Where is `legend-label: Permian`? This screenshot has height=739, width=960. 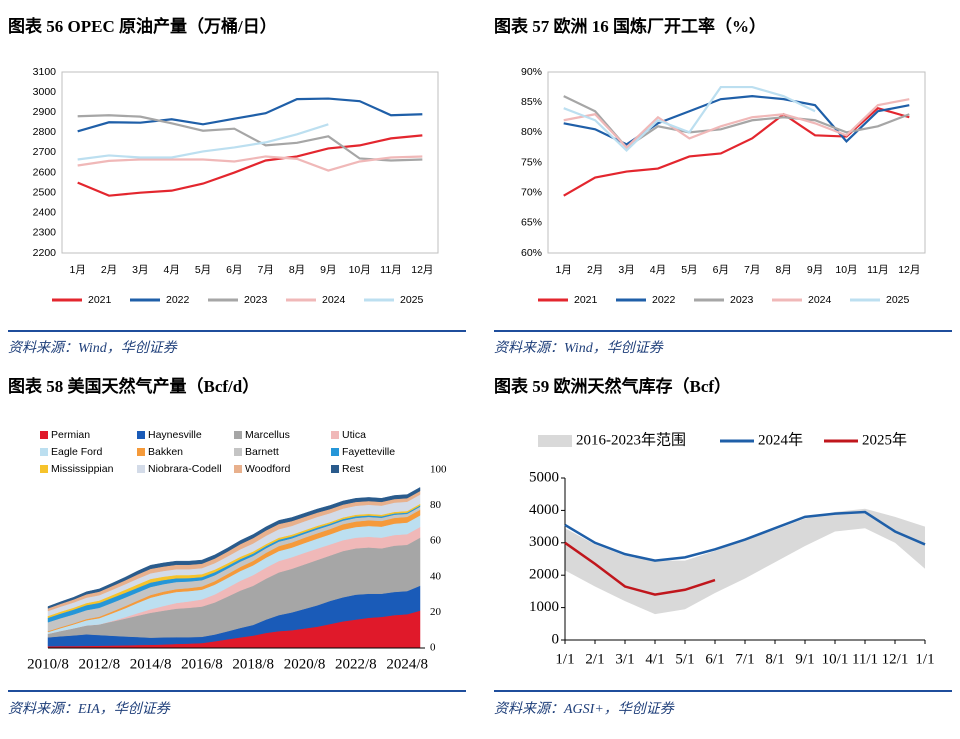
legend-label: Permian is located at coordinates (70, 435).